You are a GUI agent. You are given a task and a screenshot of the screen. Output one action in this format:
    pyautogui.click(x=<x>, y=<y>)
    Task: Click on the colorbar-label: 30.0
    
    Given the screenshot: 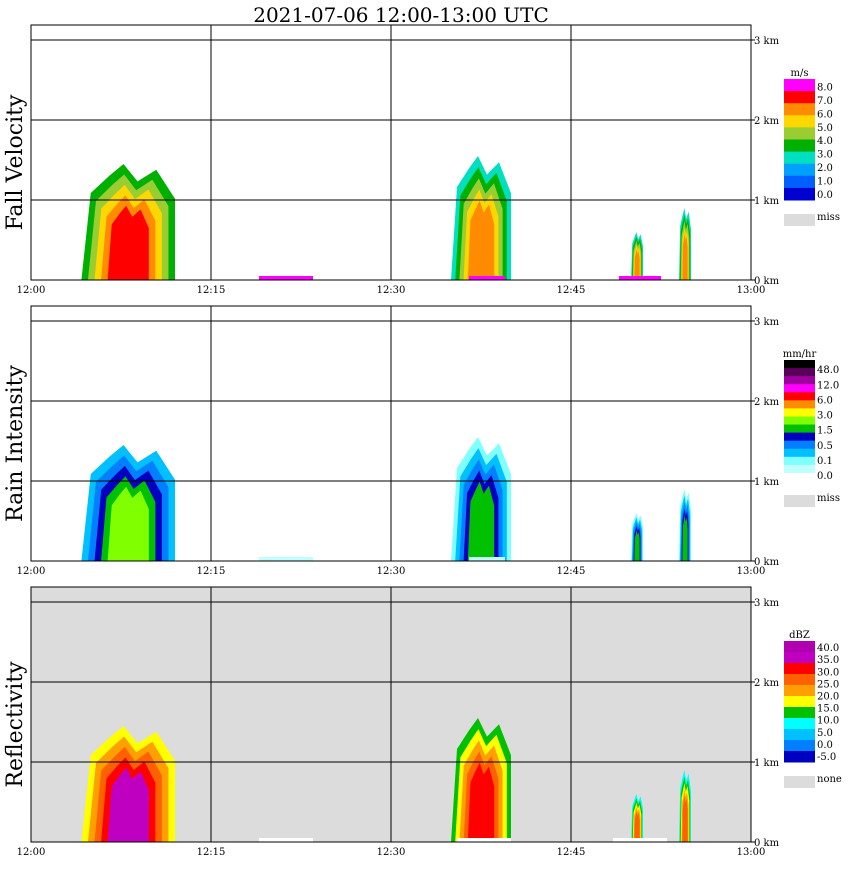 What is the action you would take?
    pyautogui.click(x=828, y=672)
    